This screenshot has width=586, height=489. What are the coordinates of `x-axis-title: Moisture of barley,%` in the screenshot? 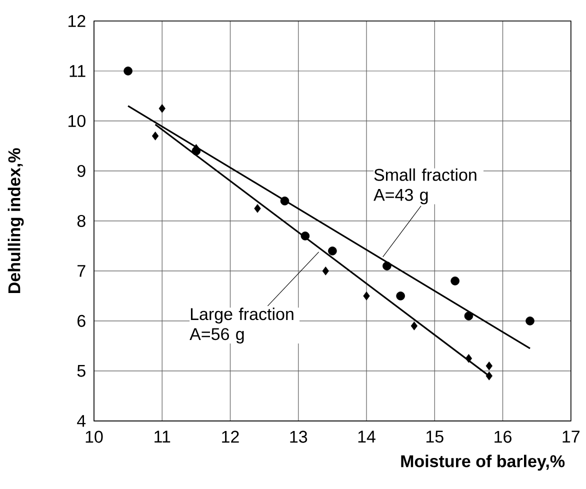 It's located at (483, 462).